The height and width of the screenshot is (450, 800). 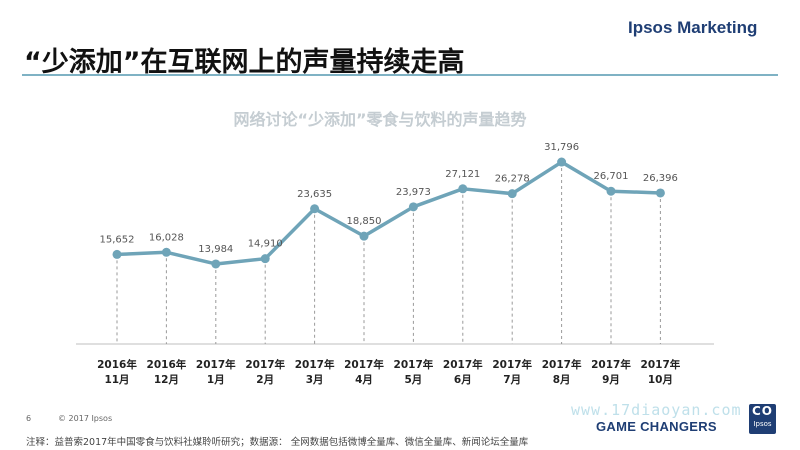 What do you see at coordinates (215, 249) in the screenshot?
I see `data-label: 13,984` at bounding box center [215, 249].